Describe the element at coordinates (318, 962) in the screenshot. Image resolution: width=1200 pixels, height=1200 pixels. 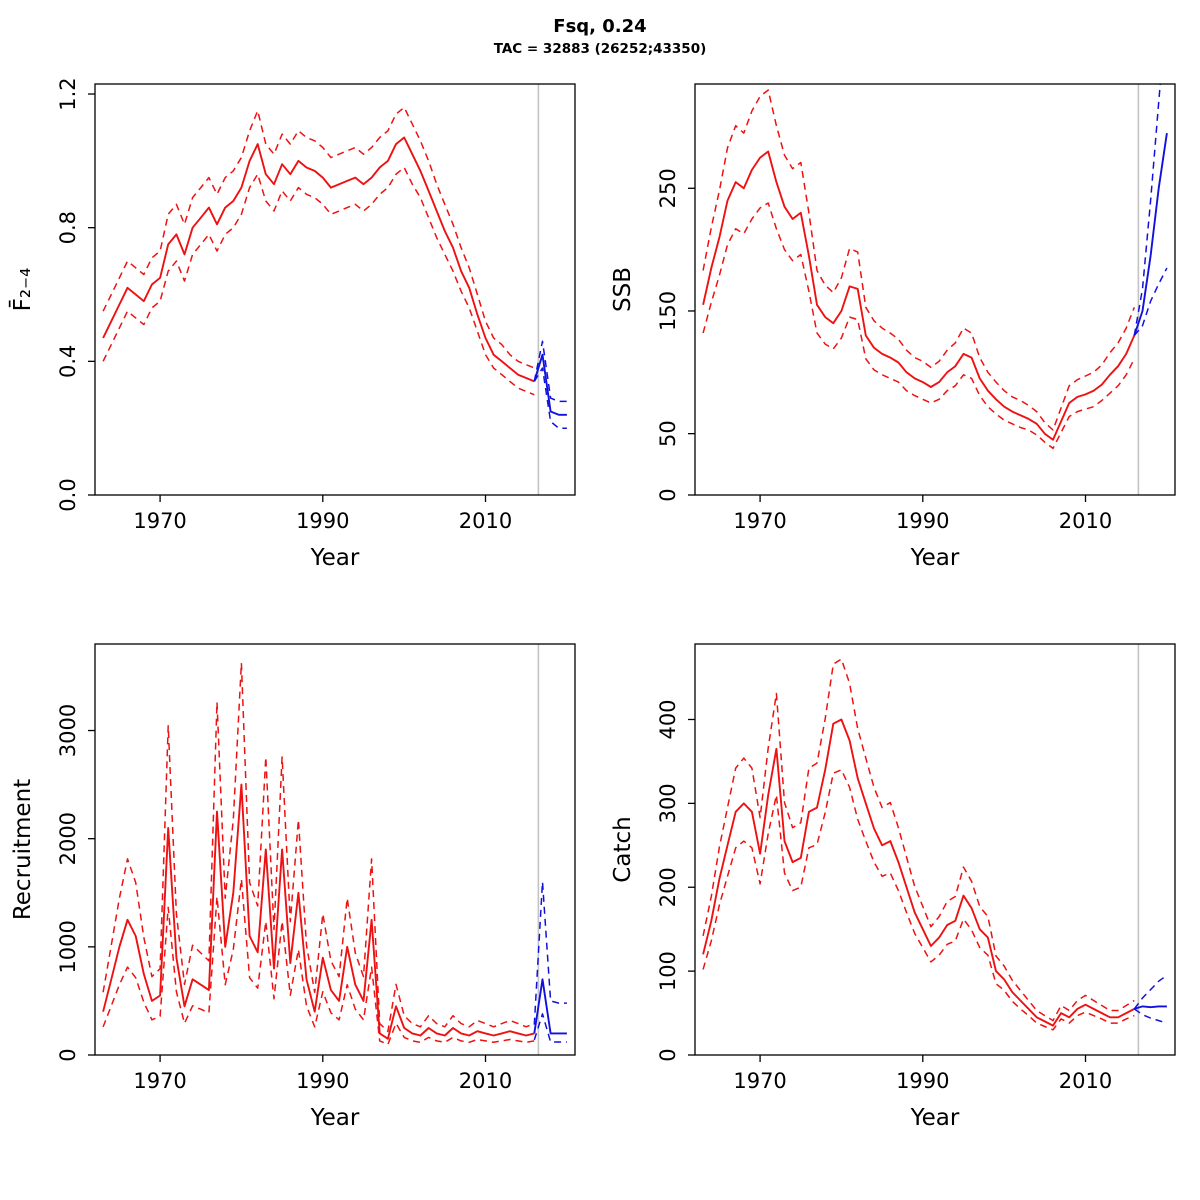
I see `recruitment-lower-ci-line` at that location.